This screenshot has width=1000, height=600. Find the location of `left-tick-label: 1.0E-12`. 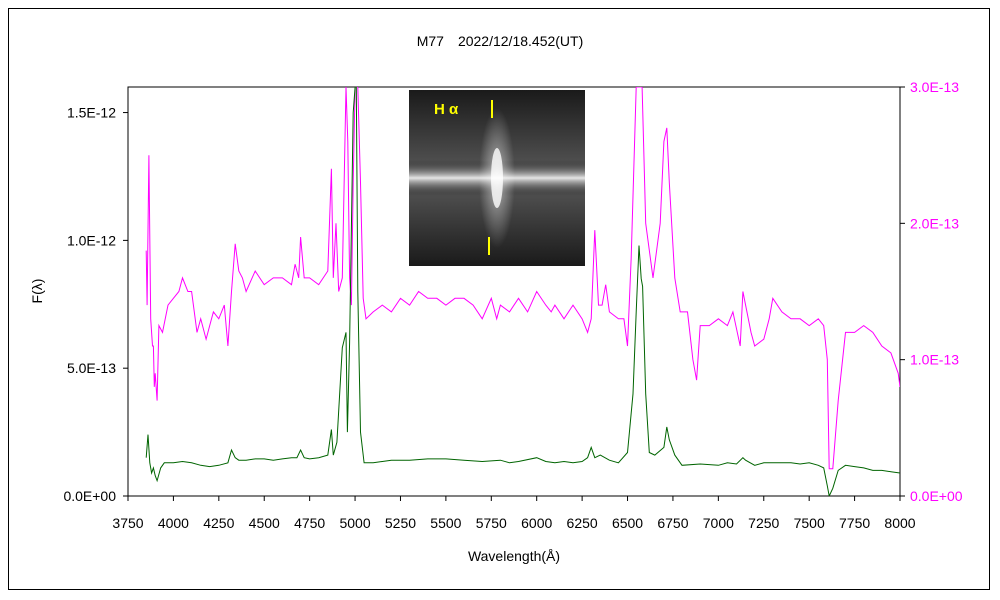

left-tick-label: 1.0E-12 is located at coordinates (91, 240).